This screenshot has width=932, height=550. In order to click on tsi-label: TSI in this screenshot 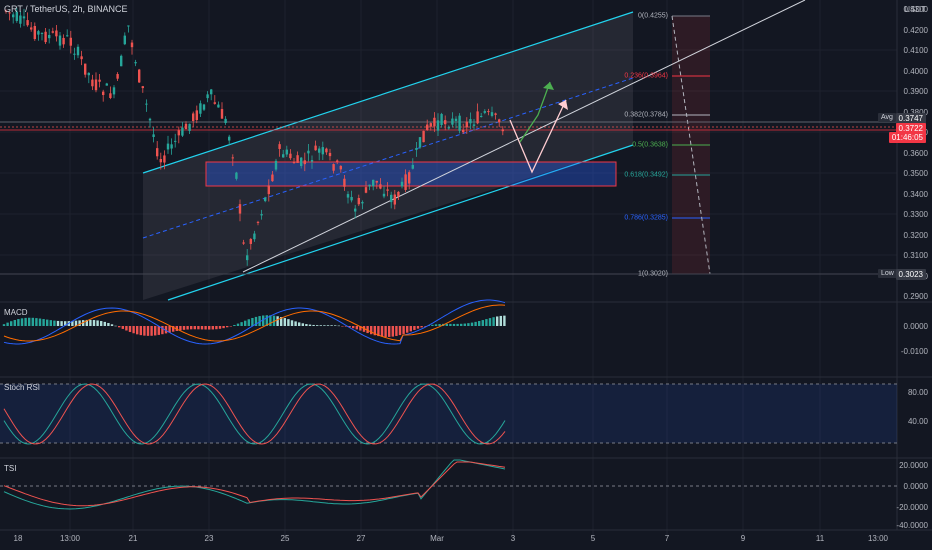, I will do `click(10, 468)`.